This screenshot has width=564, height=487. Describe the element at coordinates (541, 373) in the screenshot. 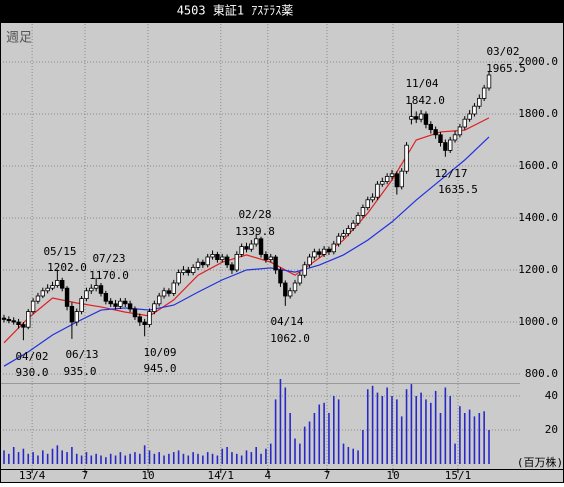

I see `y-tick-label: 800.0` at that location.